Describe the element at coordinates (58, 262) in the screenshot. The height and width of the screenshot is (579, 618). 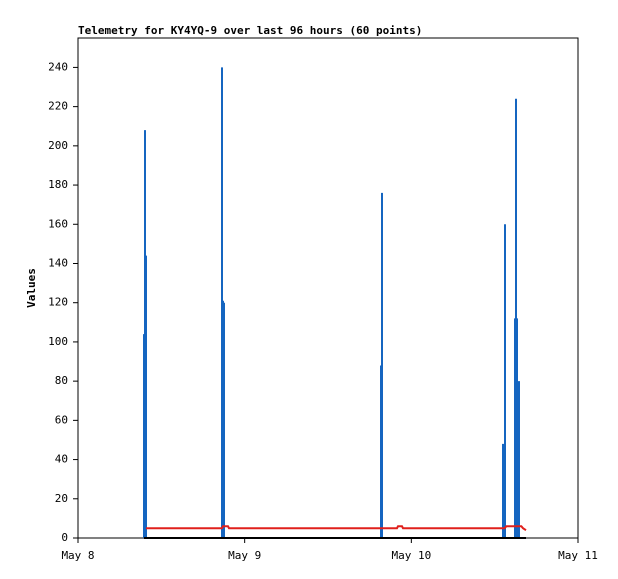
I see `y-tick-label: 140` at that location.